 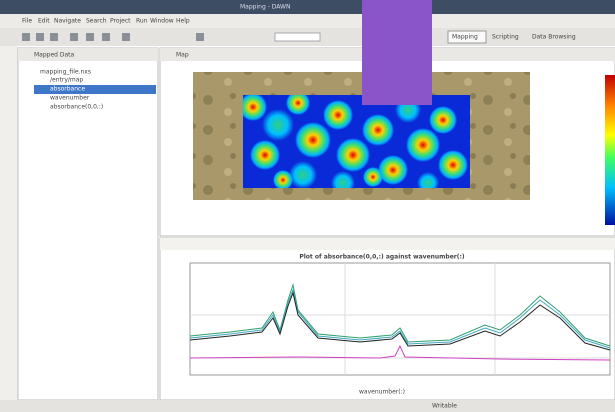 I want to click on side-strip, so click(x=9, y=223).